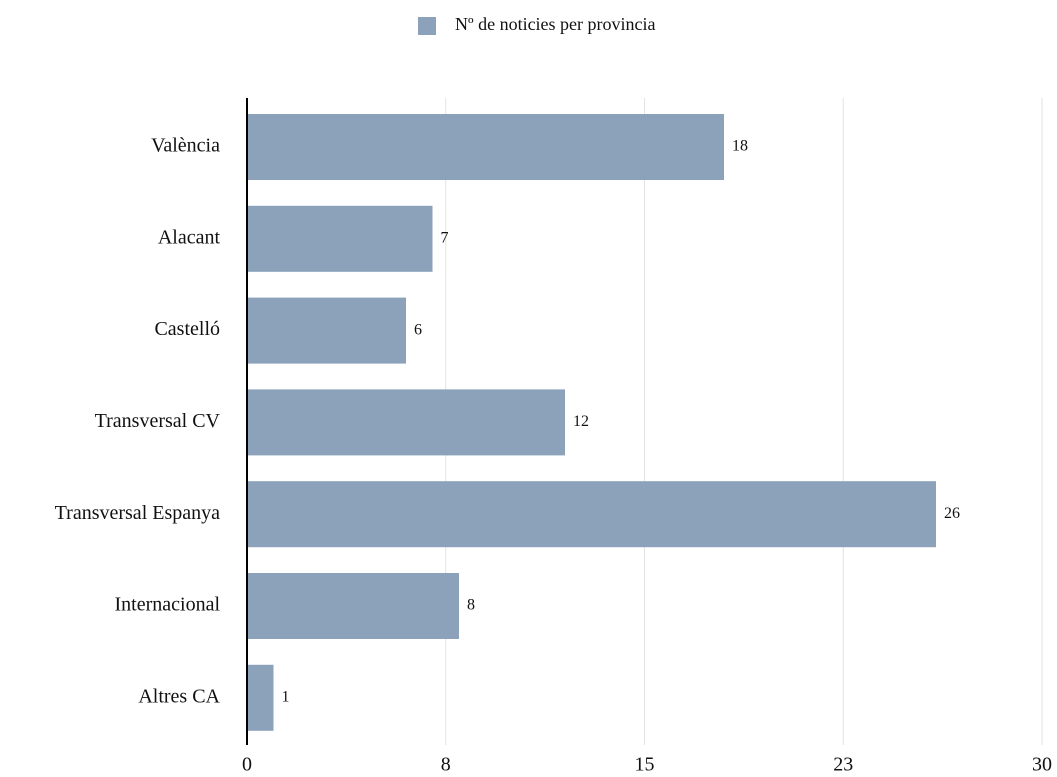  I want to click on x-tick-label: 8, so click(446, 765).